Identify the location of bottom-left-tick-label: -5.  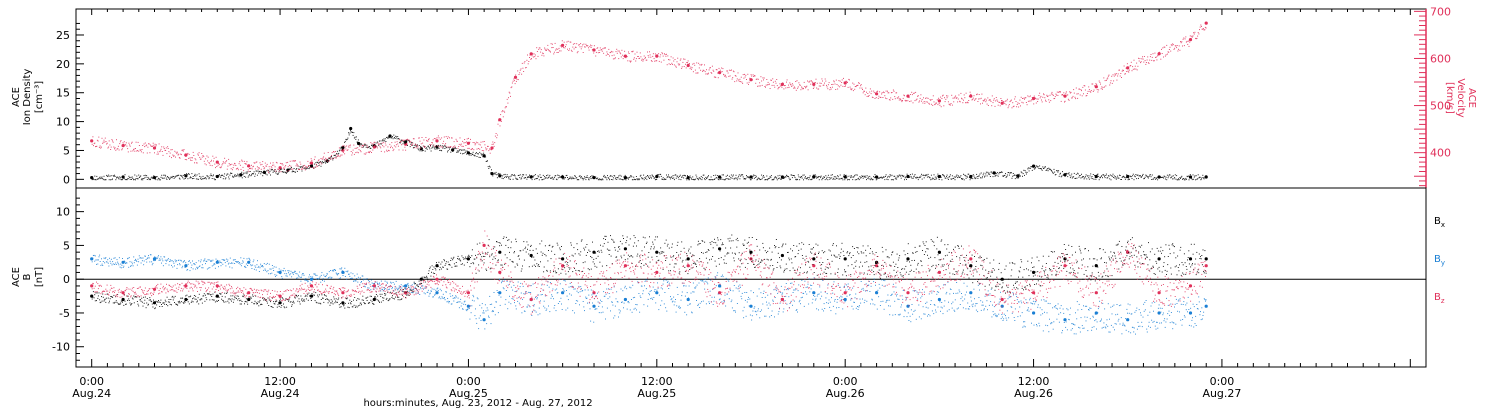
(64, 313).